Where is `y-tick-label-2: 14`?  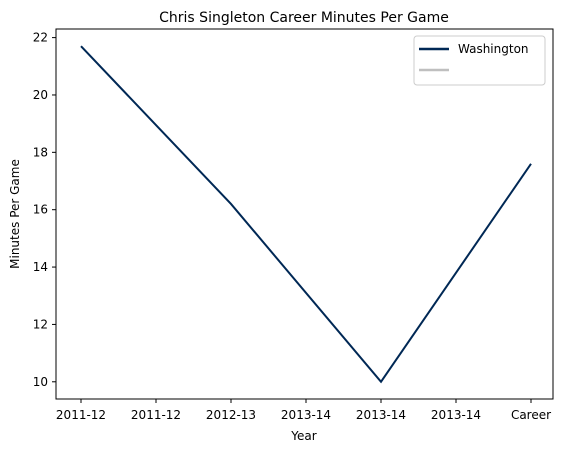 y-tick-label-2: 14 is located at coordinates (40, 267).